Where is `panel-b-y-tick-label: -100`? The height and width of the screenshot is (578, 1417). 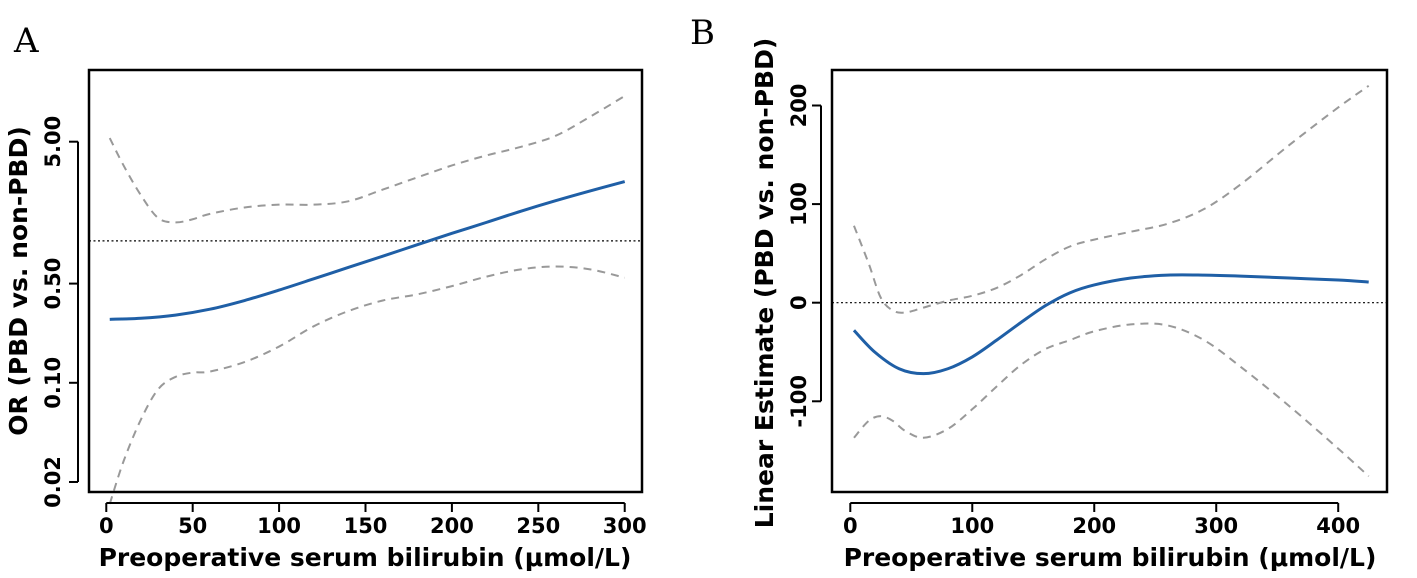 panel-b-y-tick-label: -100 is located at coordinates (799, 401).